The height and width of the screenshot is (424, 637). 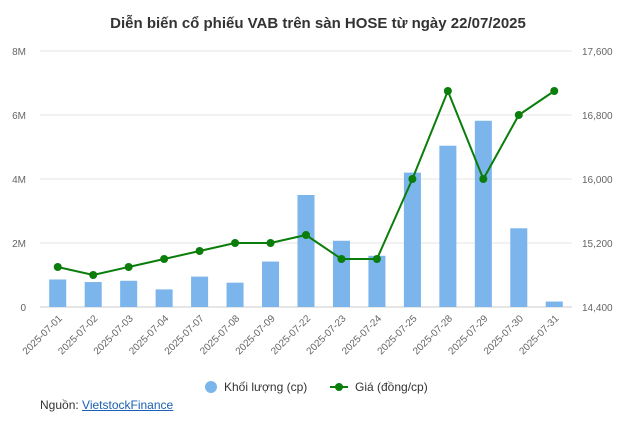 I want to click on legend: Khối lượng (cp) Giá (đồng/cp), so click(x=316, y=387).